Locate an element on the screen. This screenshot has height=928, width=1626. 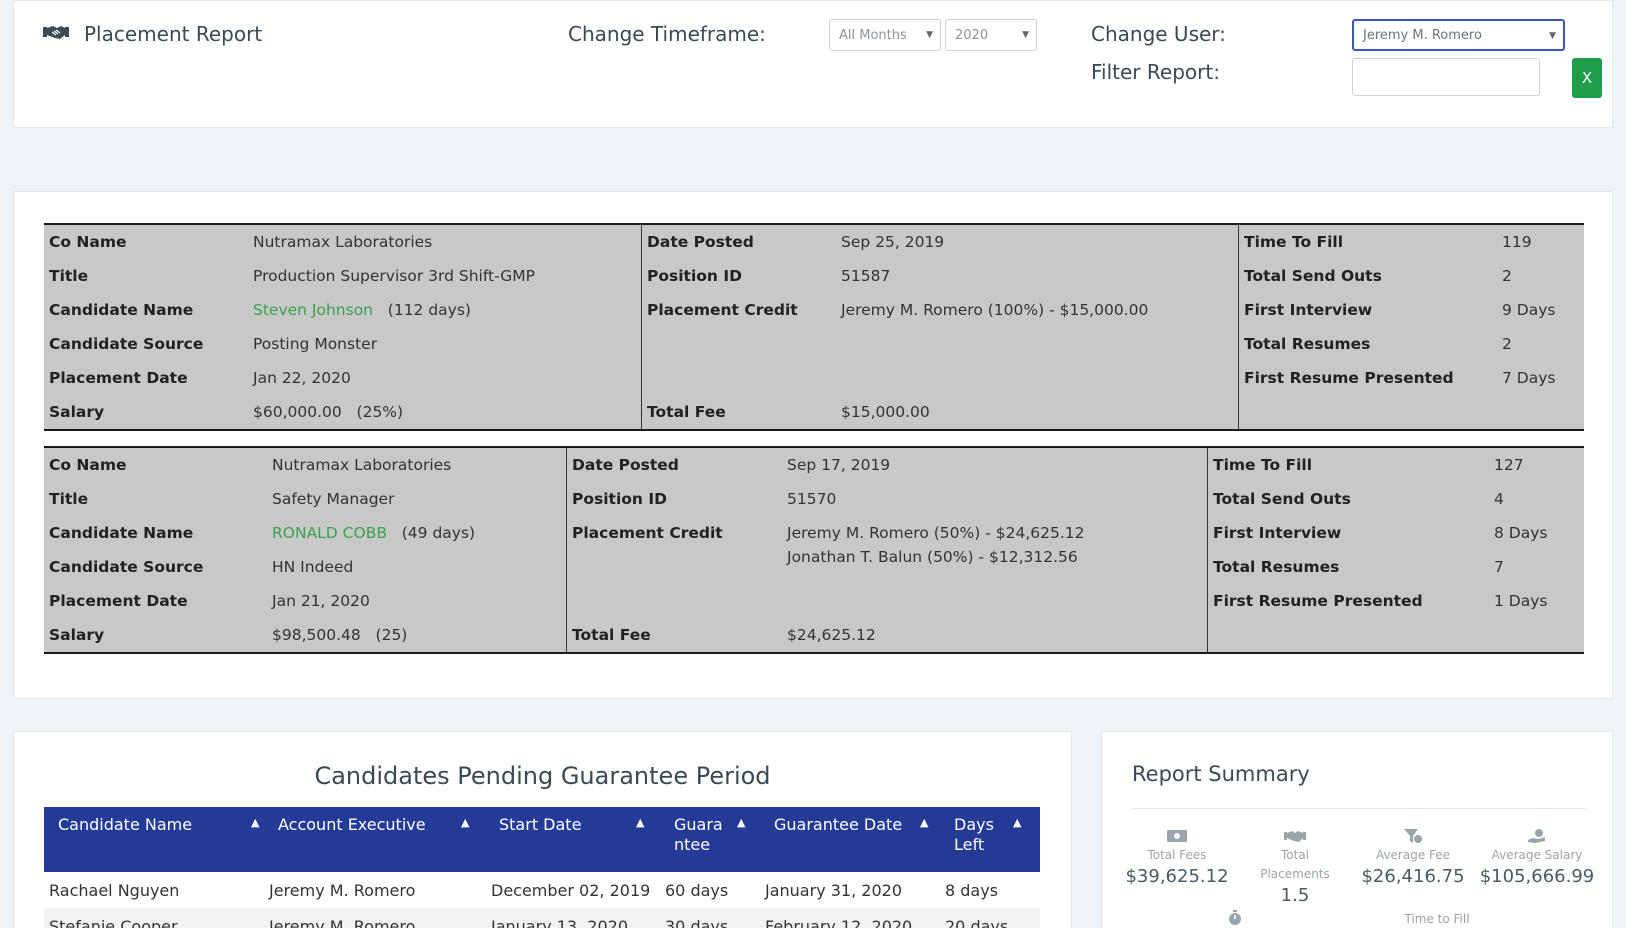
sendouts-label: Total Send Outs is located at coordinates (1313, 276).